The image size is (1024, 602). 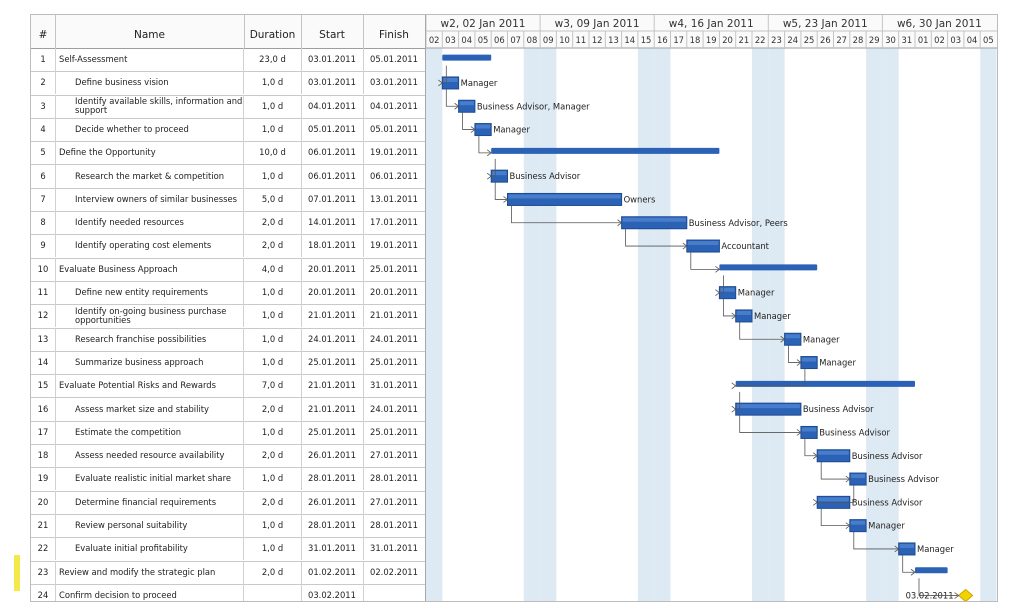 What do you see at coordinates (43, 479) in the screenshot?
I see `task-number: 19` at bounding box center [43, 479].